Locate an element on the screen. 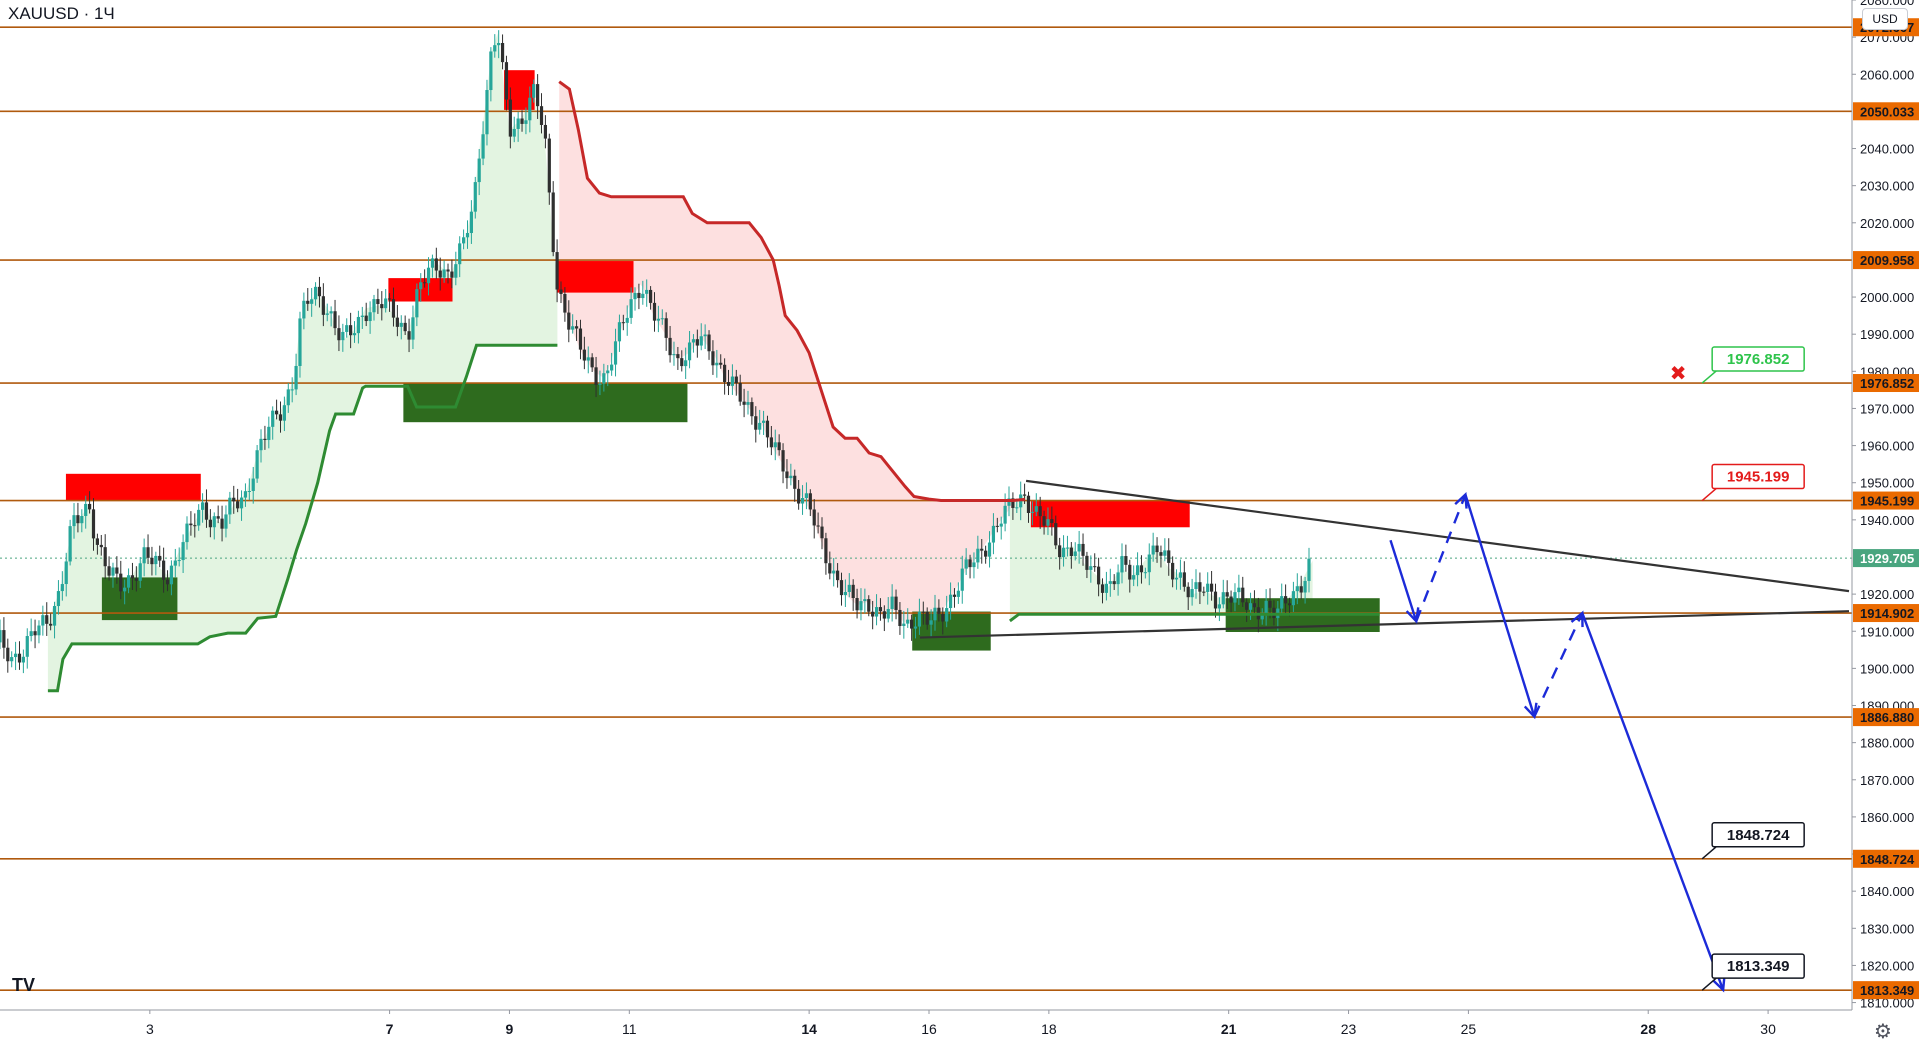  supply-zone is located at coordinates (1110, 514).